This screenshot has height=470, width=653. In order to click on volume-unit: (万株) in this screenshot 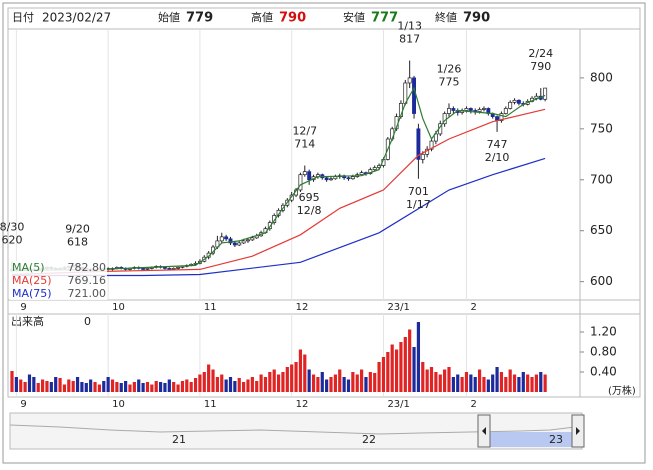, I will do `click(622, 390)`.